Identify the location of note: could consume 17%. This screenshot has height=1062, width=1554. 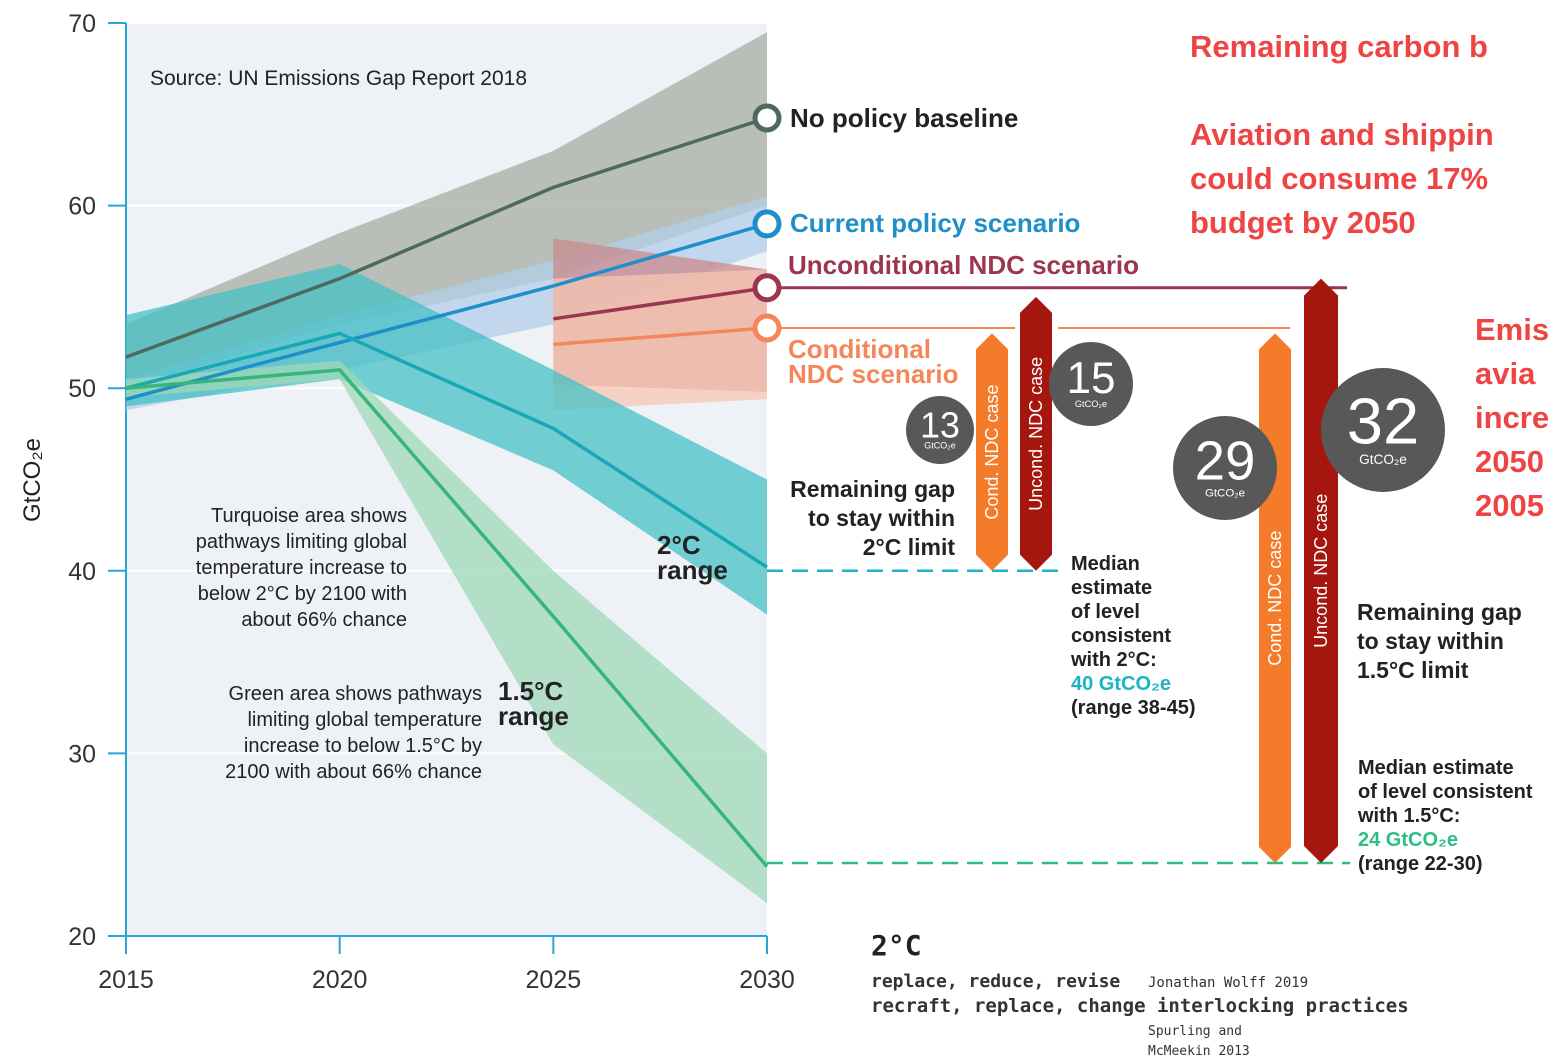
(1339, 178).